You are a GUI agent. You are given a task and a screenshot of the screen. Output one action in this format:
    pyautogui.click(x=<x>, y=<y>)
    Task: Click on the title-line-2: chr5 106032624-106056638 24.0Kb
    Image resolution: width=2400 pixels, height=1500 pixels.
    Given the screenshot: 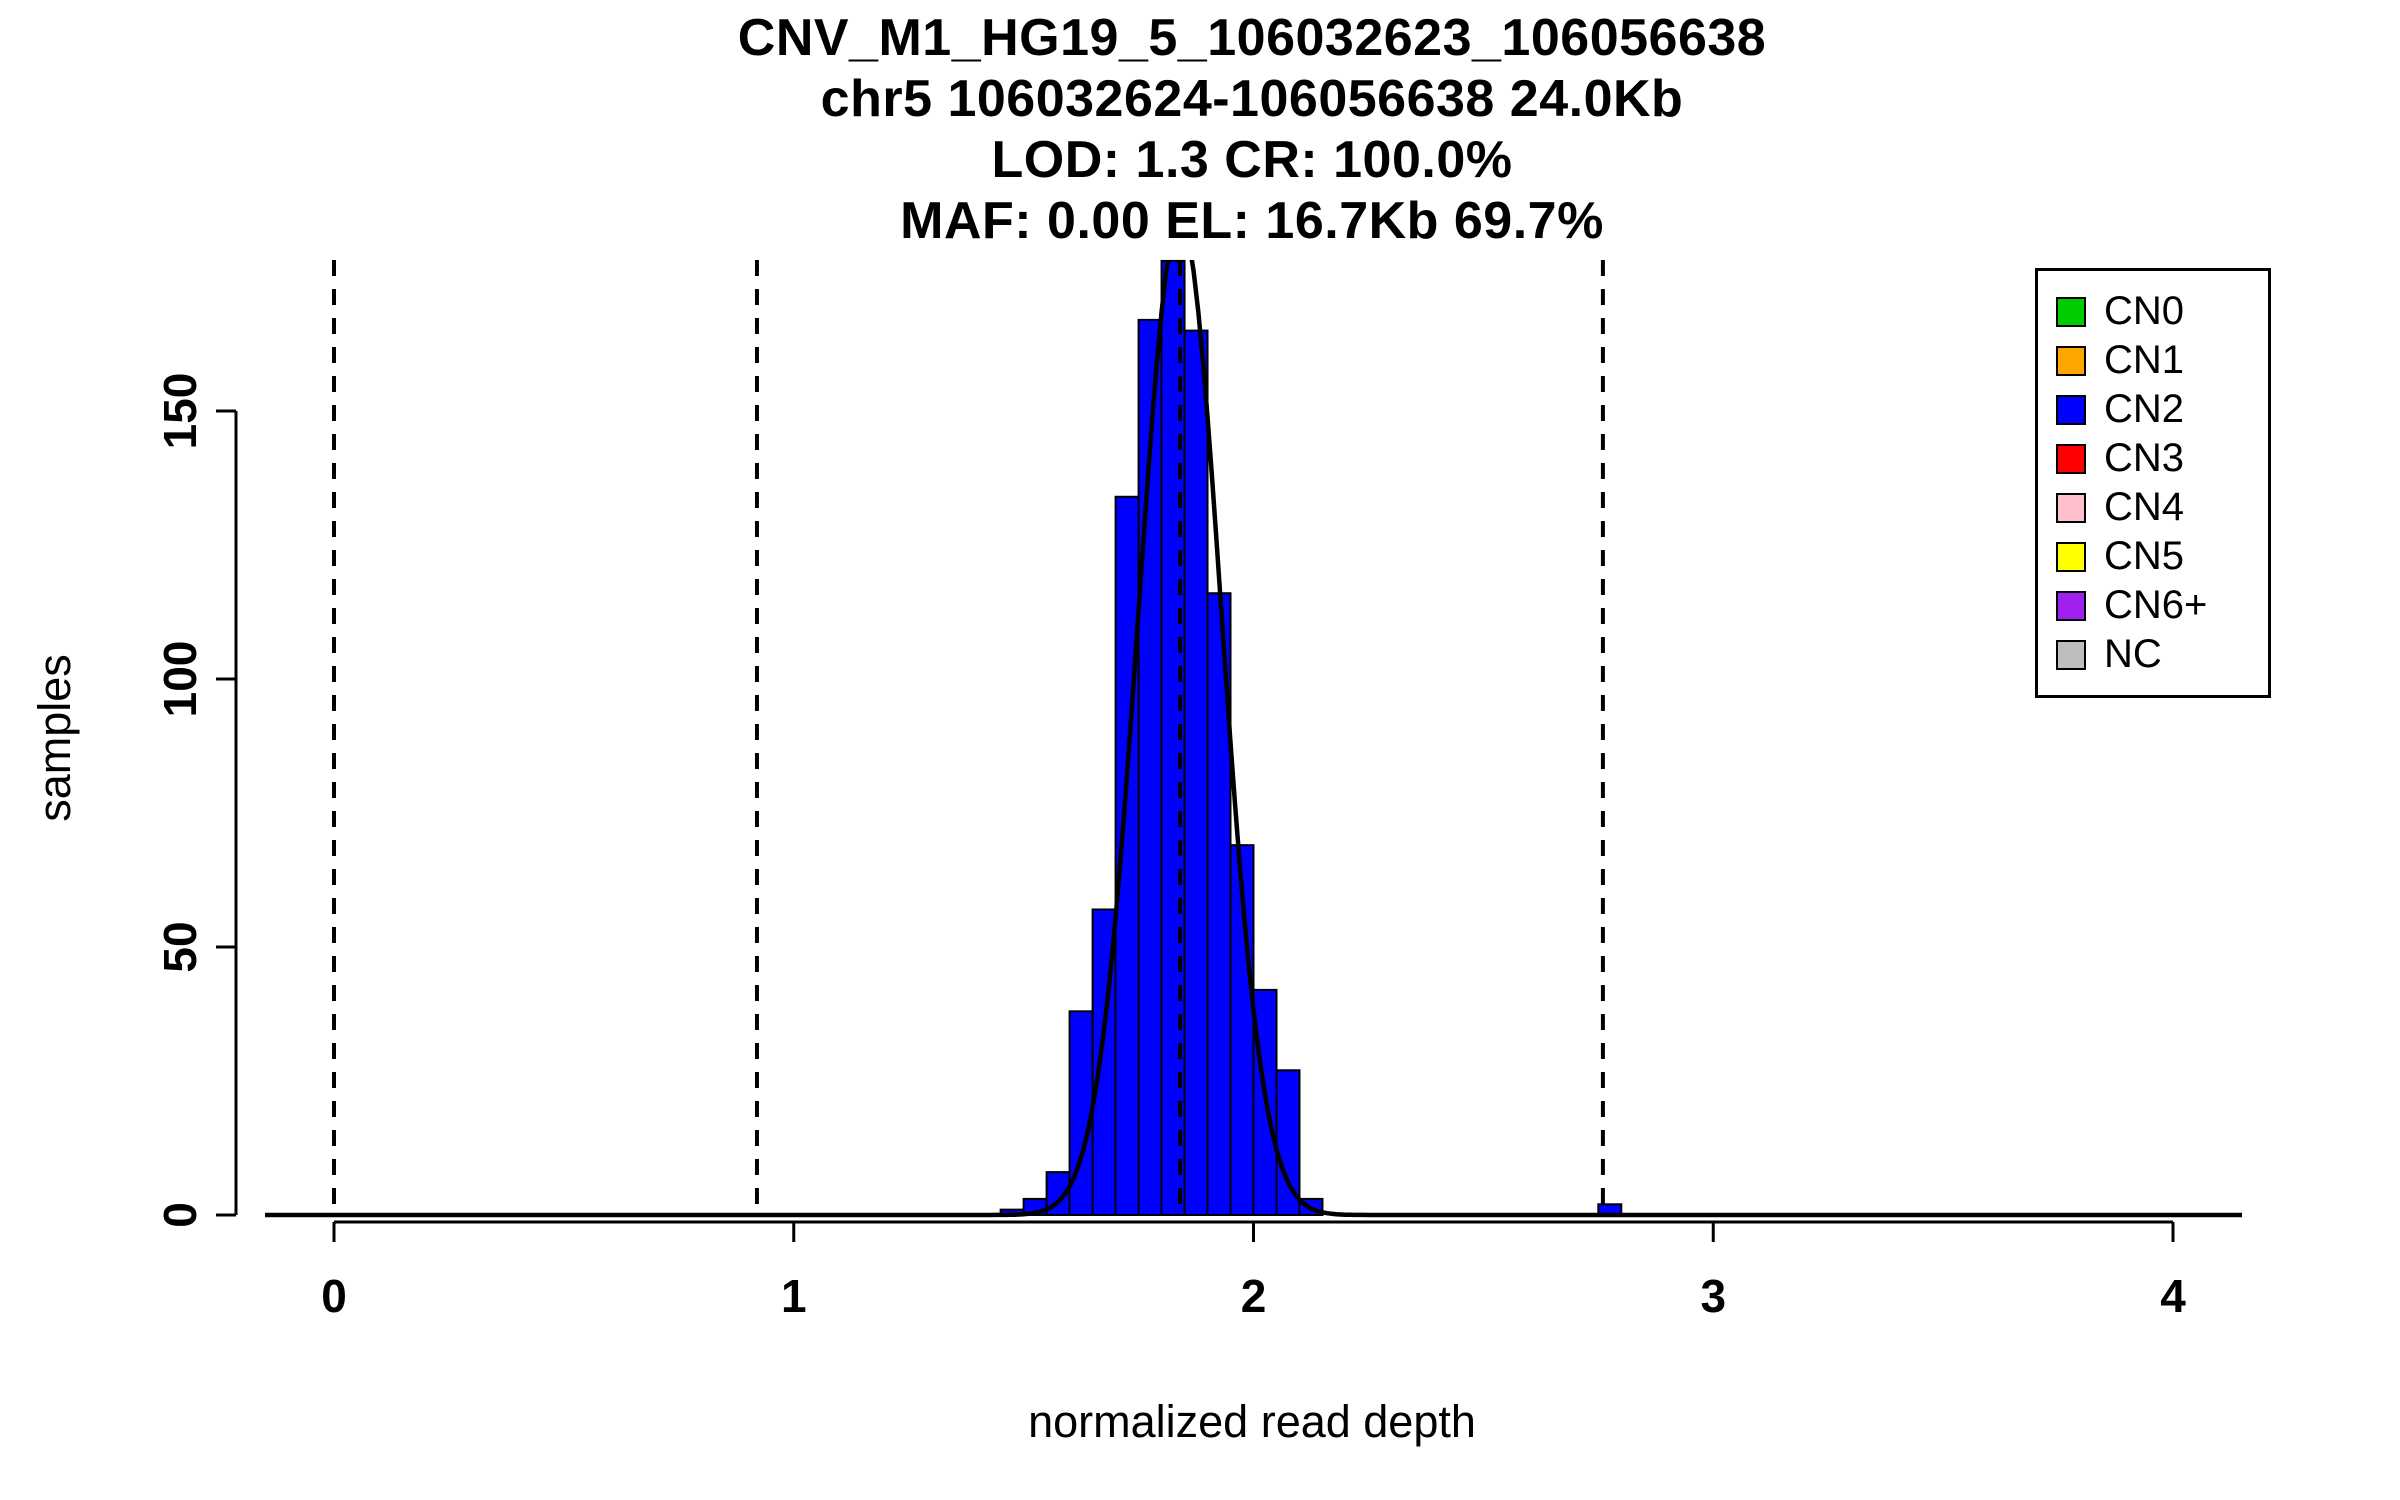 What is the action you would take?
    pyautogui.click(x=1252, y=99)
    